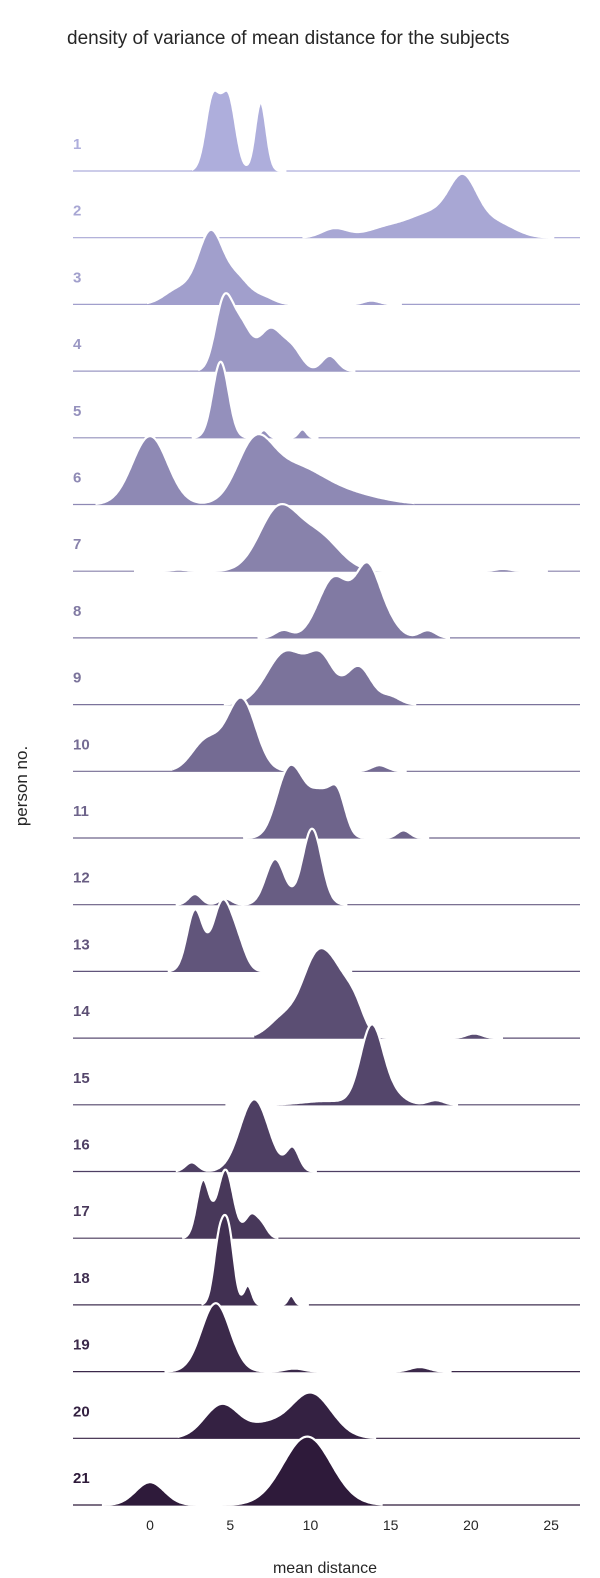 This screenshot has height=1578, width=600. Describe the element at coordinates (77, 411) in the screenshot. I see `row-label: 5` at that location.